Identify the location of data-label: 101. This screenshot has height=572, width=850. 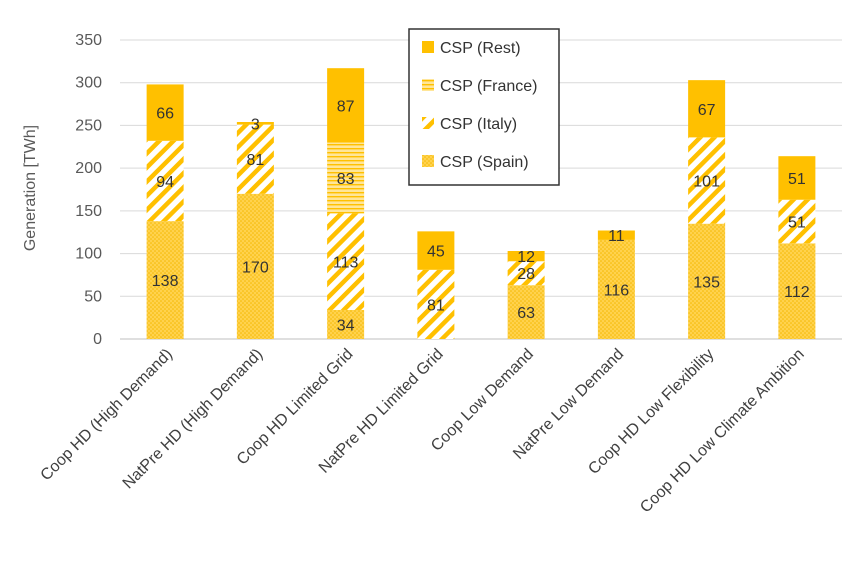
(706, 182).